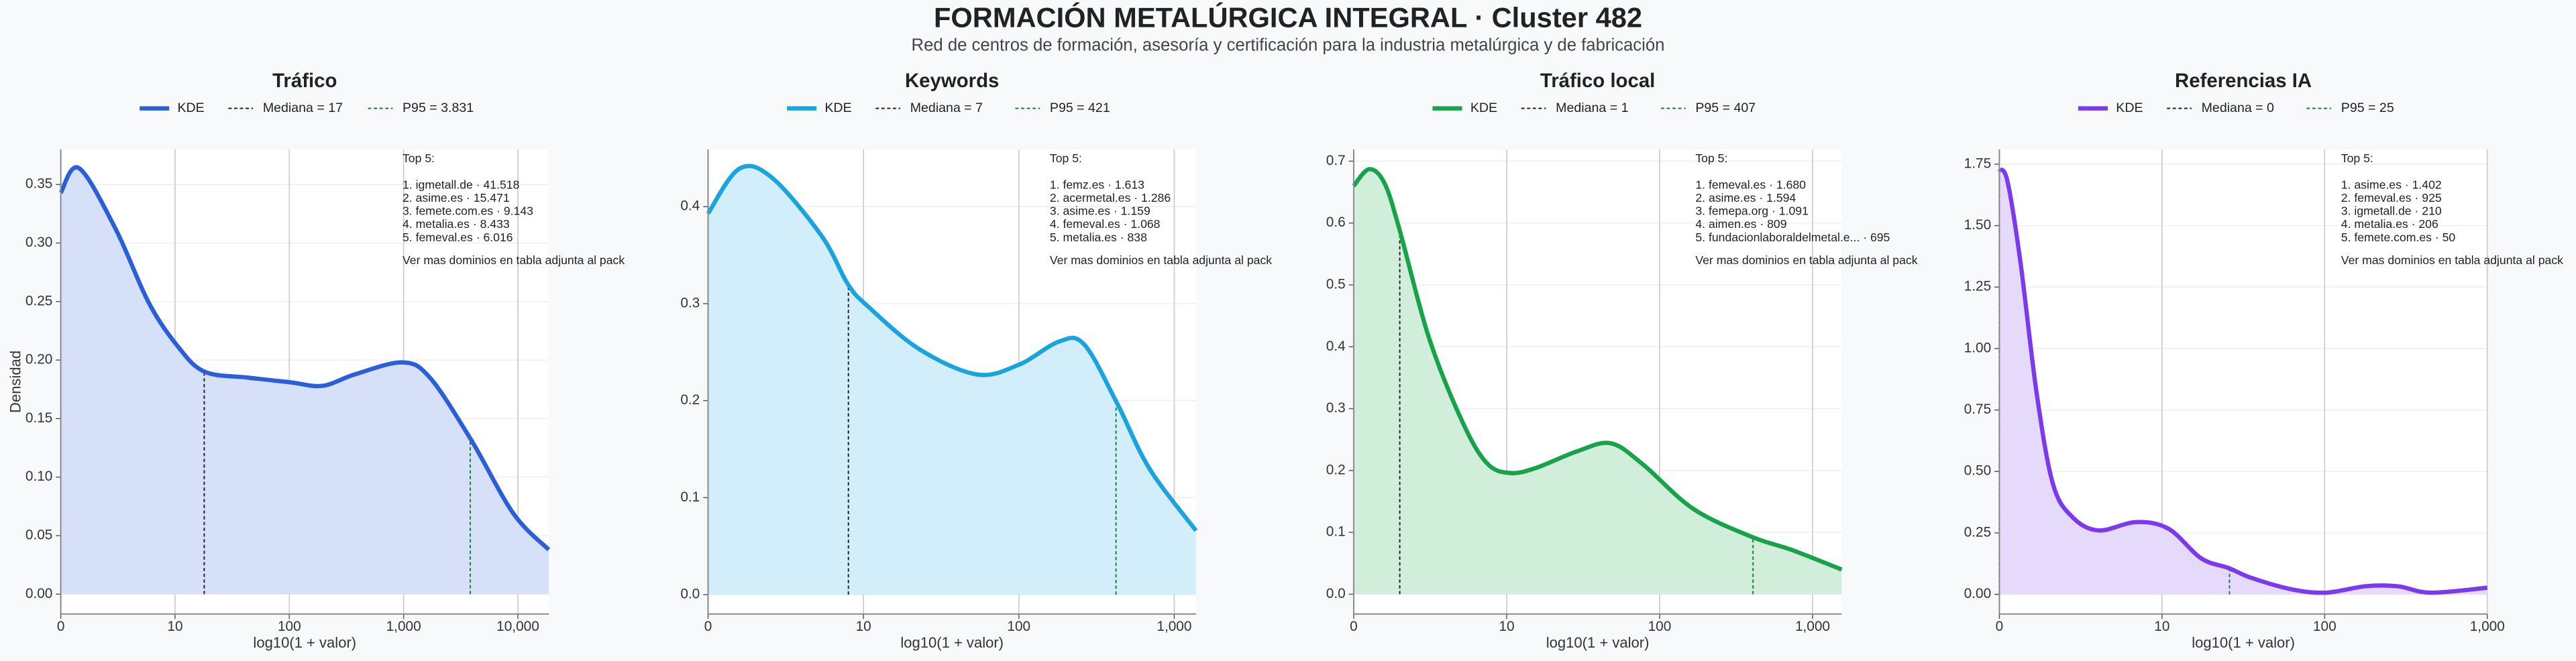  I want to click on legend-label: Mediana = 17, so click(303, 108).